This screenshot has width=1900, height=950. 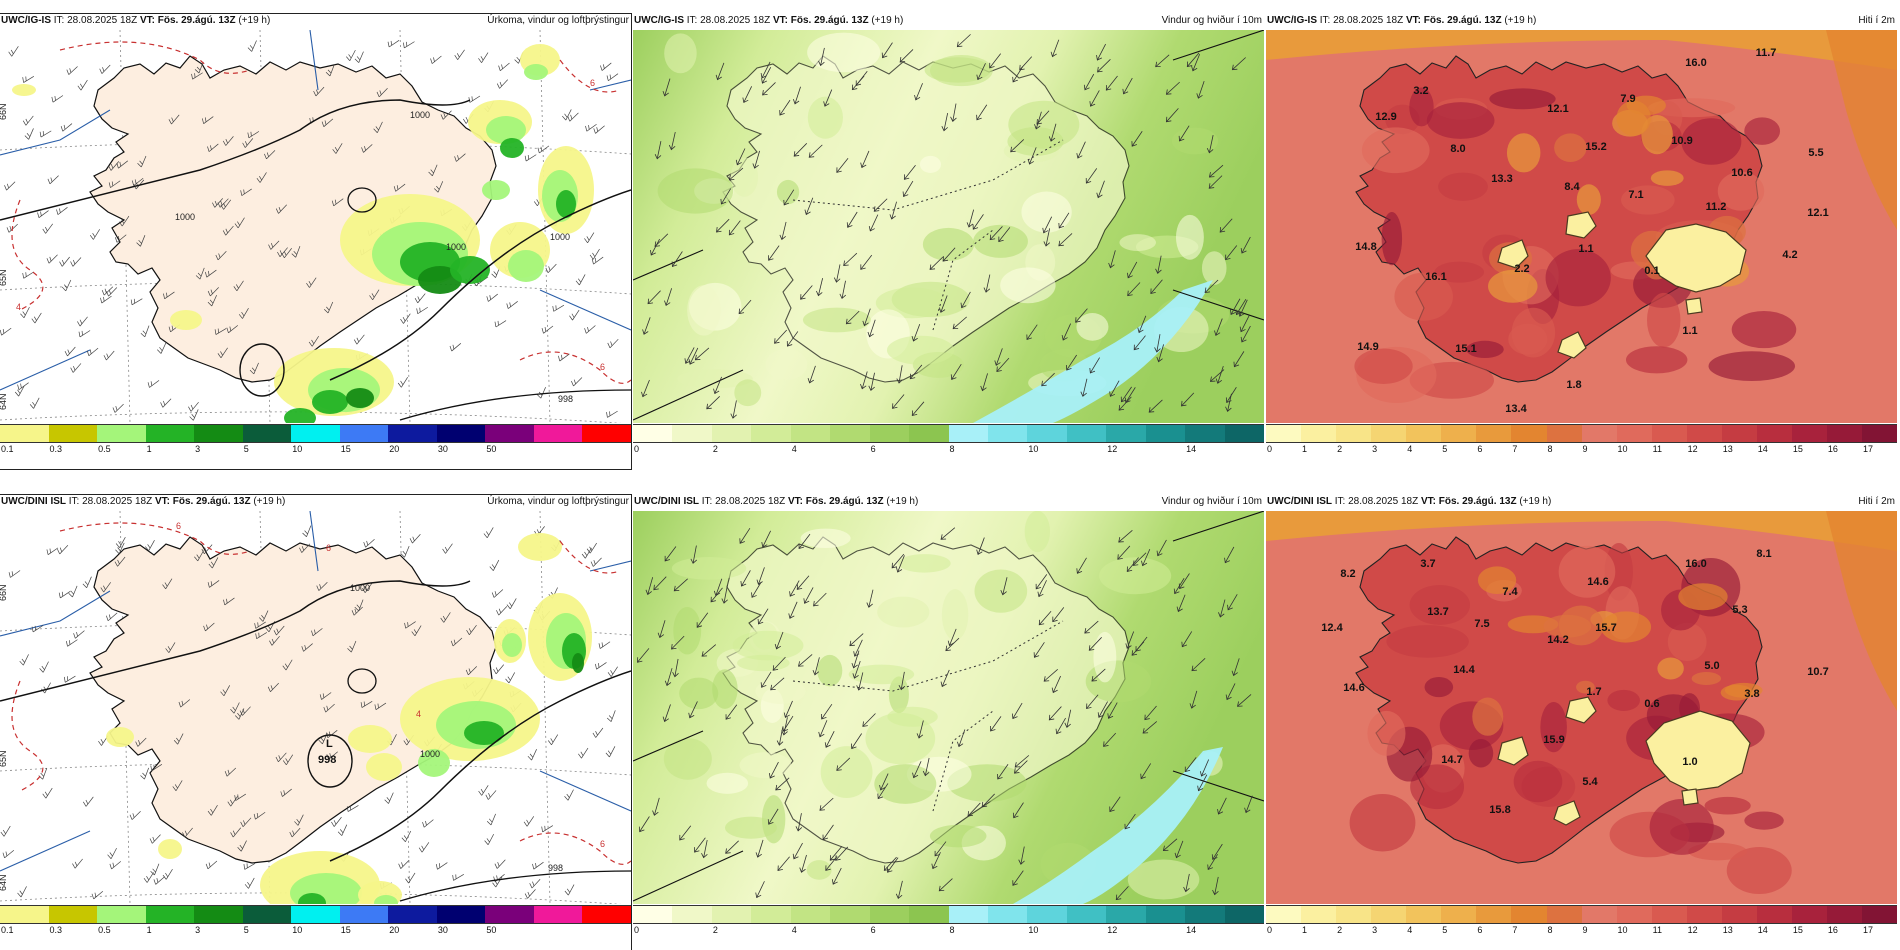 I want to click on colorbar-swatches, so click(x=948, y=433).